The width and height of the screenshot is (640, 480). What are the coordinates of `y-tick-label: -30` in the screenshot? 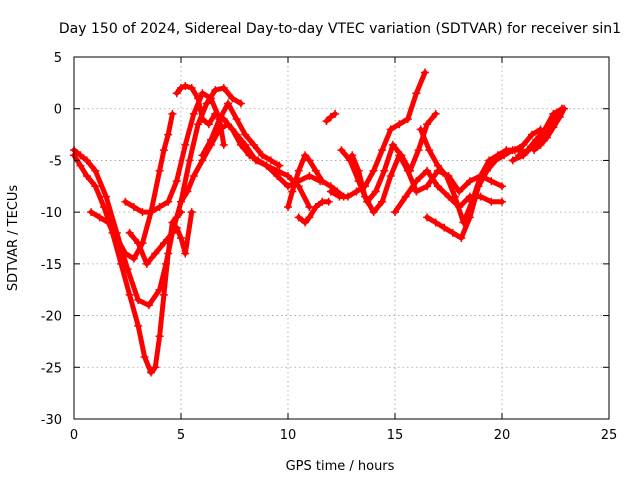 It's located at (51, 420).